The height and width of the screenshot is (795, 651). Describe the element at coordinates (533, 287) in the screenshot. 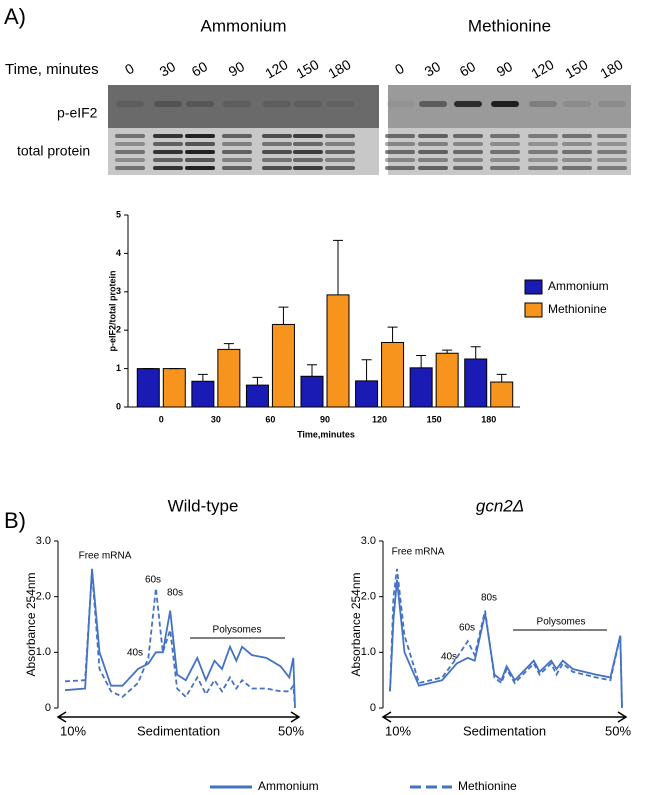

I see `legend-swatch` at that location.